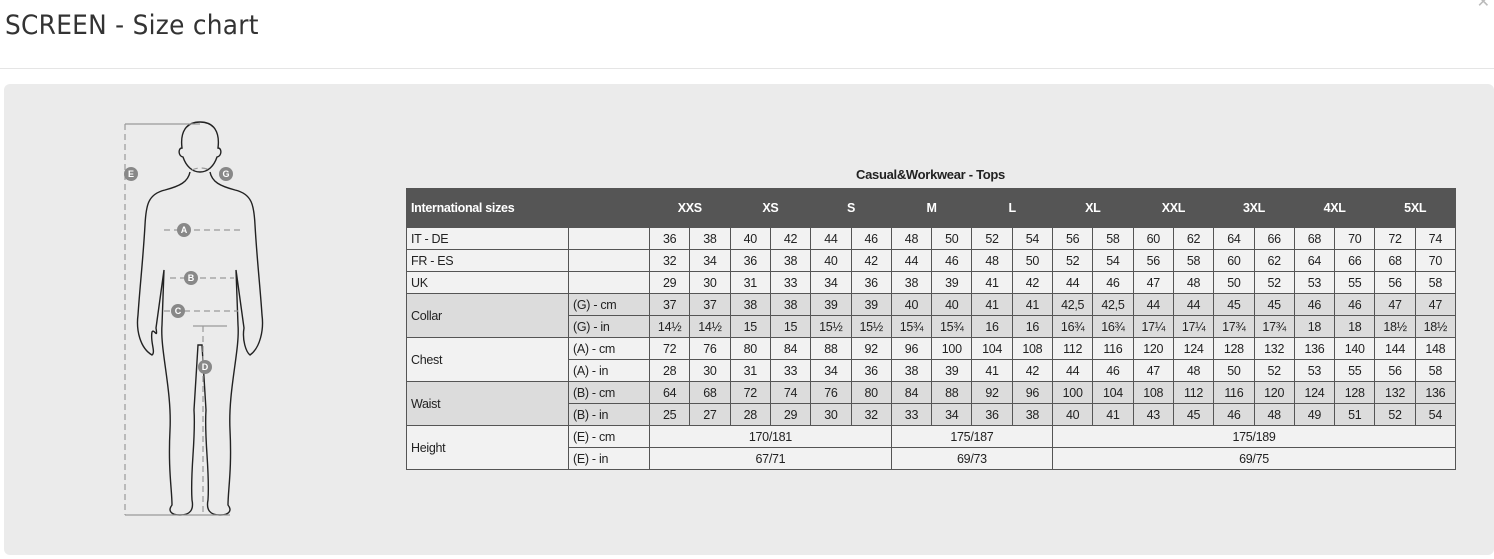 This screenshot has height=559, width=1494. Describe the element at coordinates (930, 174) in the screenshot. I see `table-caption: Casual&Workwear - Tops` at that location.